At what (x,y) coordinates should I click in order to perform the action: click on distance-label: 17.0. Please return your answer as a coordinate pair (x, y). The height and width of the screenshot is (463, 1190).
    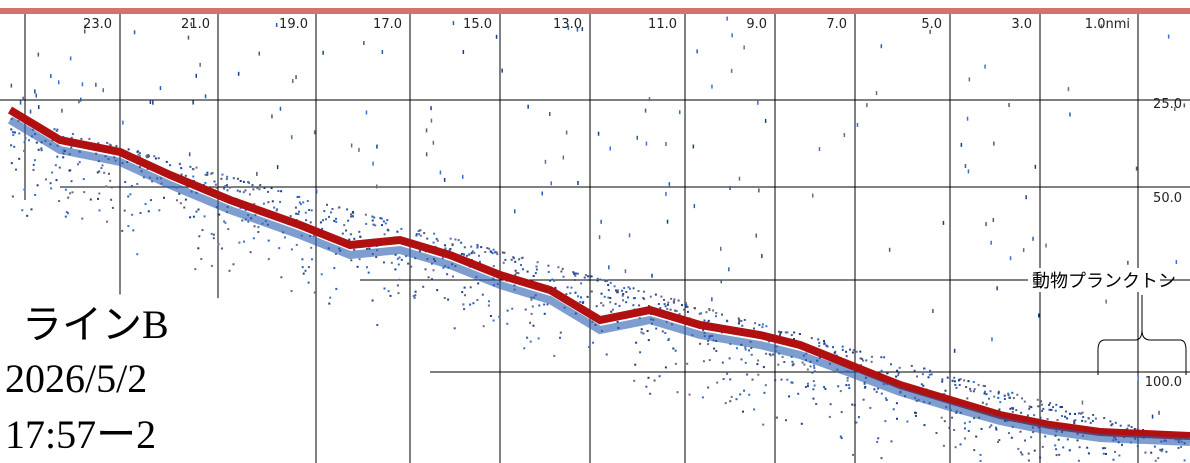
    Looking at the image, I should click on (387, 24).